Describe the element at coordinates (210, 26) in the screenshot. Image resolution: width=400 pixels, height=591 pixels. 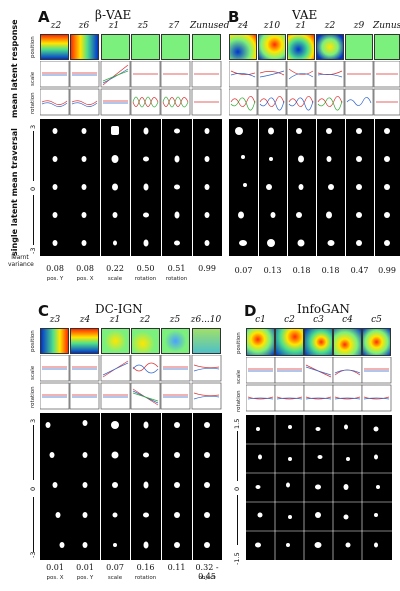
I see `latent-label: Zunused` at that location.